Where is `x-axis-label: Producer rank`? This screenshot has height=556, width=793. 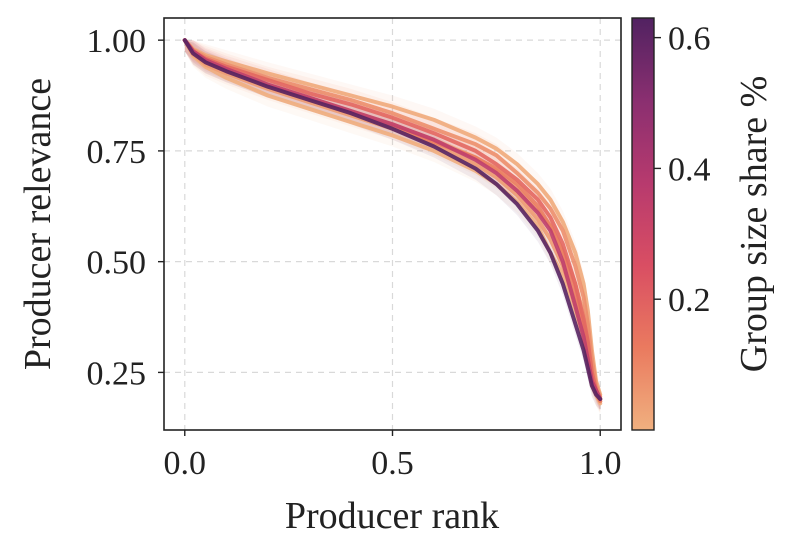 x-axis-label: Producer rank is located at coordinates (392, 516).